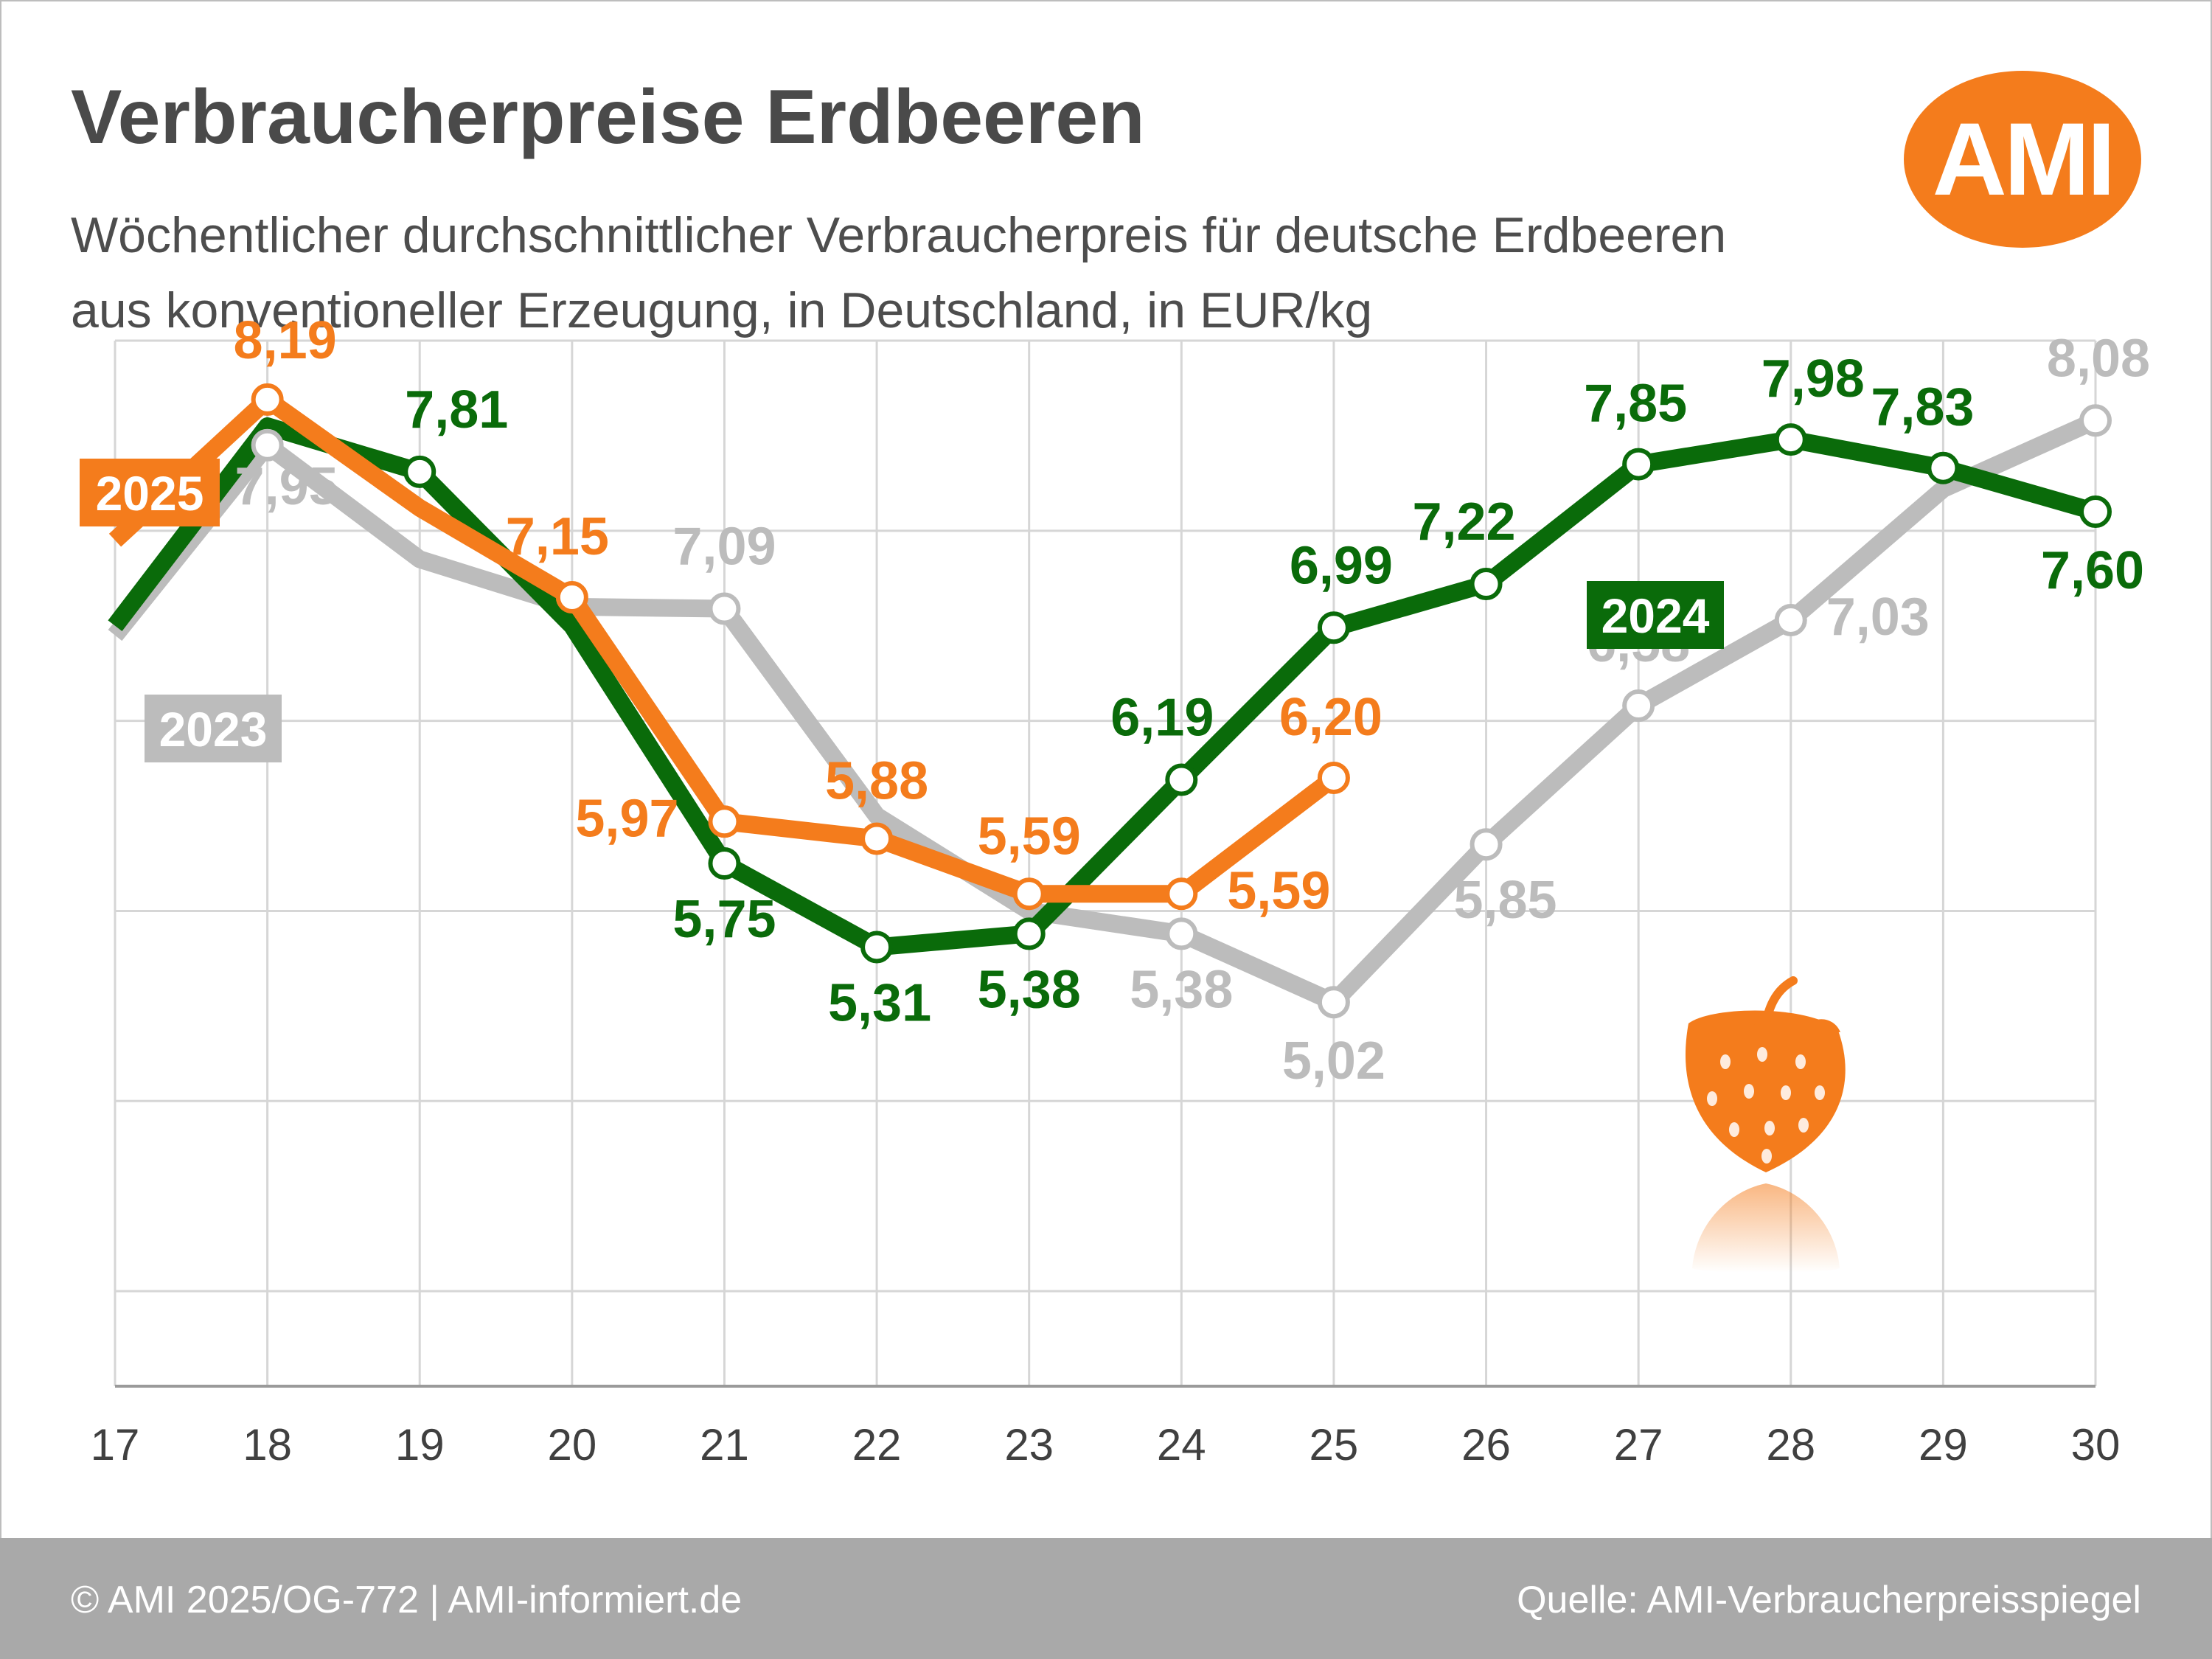 The width and height of the screenshot is (2212, 1659). I want to click on label-2024-kw30: 7,60, so click(2092, 570).